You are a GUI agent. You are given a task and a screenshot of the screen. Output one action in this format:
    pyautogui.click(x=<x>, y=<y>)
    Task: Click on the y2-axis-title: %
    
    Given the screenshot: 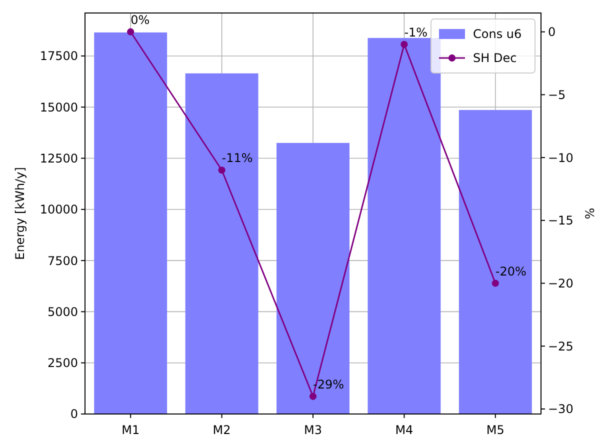 What is the action you would take?
    pyautogui.click(x=590, y=214)
    